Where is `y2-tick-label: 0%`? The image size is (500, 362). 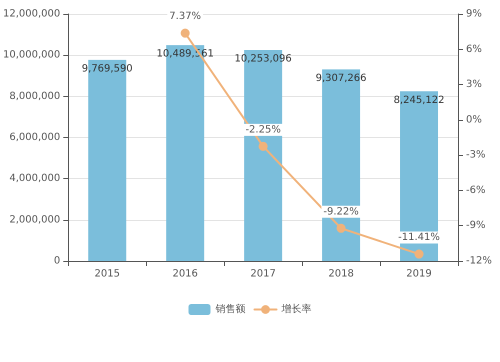 y2-tick-label: 0% is located at coordinates (474, 120).